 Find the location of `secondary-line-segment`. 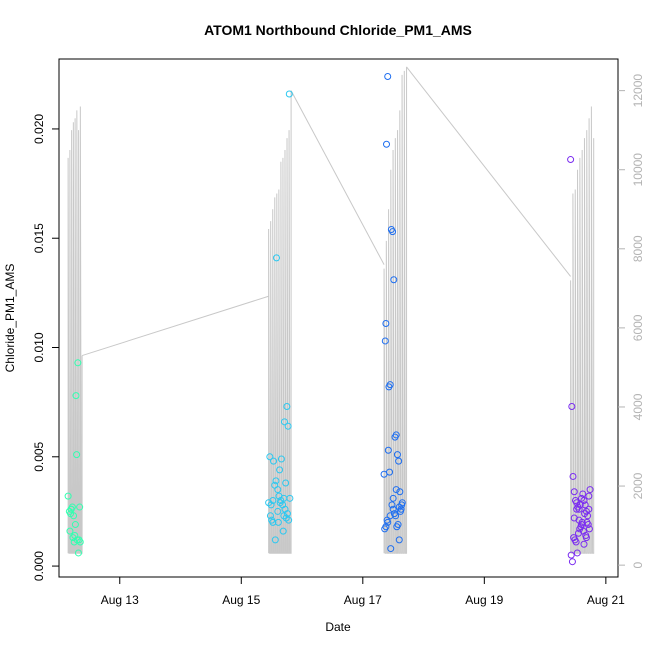

secondary-line-segment is located at coordinates (395, 310).